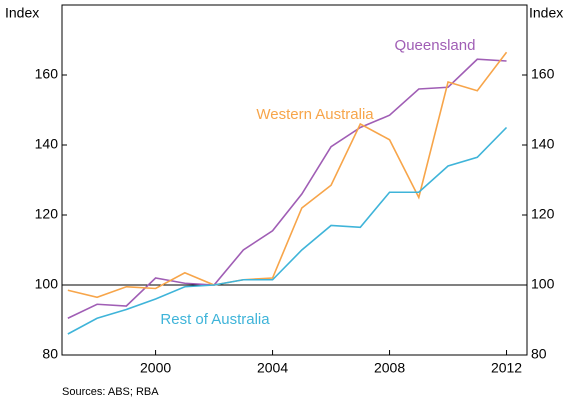 This screenshot has width=573, height=401. I want to click on y-axis-label-left: Index, so click(22, 13).